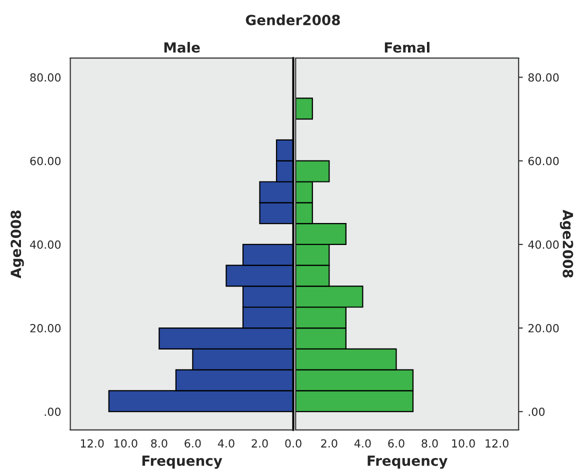  Describe the element at coordinates (293, 20) in the screenshot. I see `chart-title: Gender2008` at that location.